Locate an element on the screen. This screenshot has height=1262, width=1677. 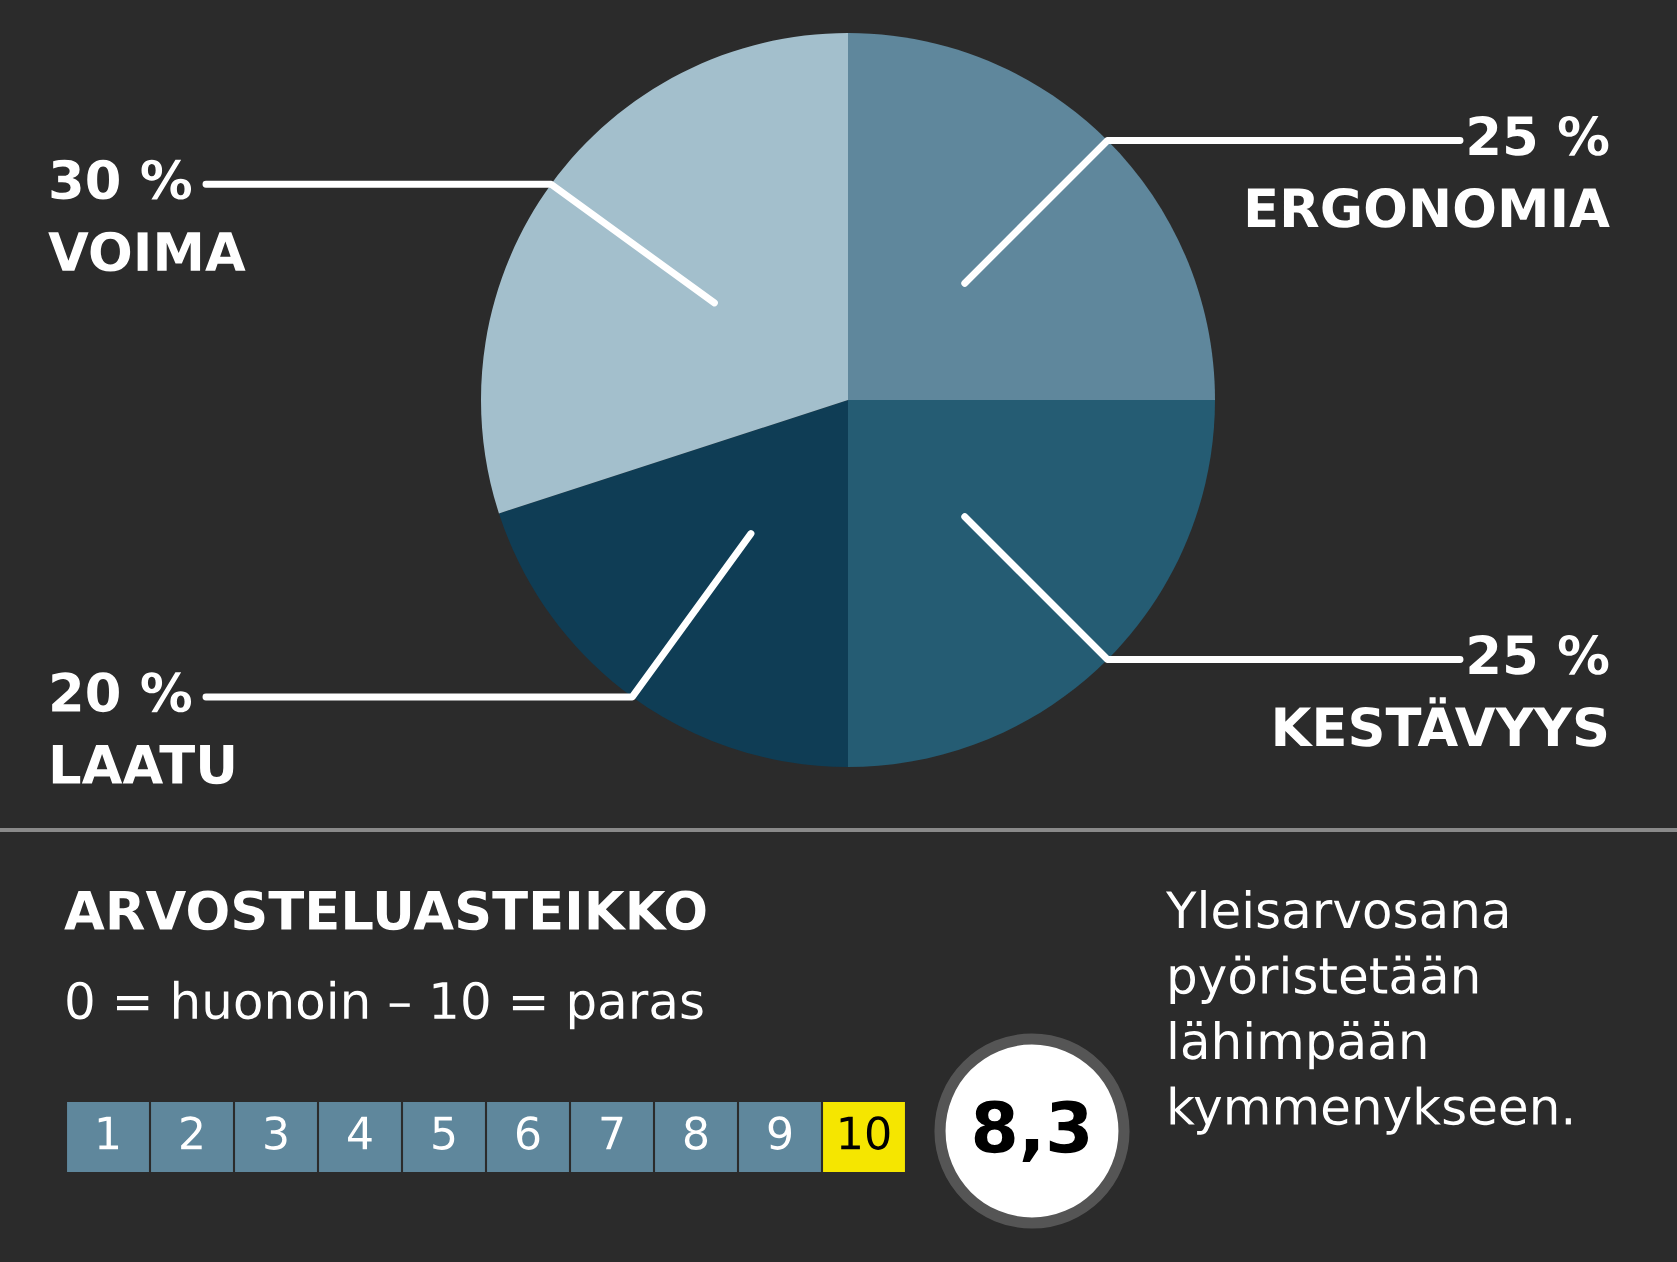
x-tick-label: 1 is located at coordinates (108, 1133).